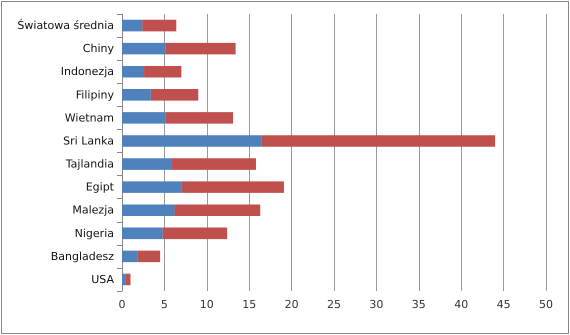 The image size is (570, 335). Describe the element at coordinates (102, 279) in the screenshot. I see `y-tick-label: USA` at that location.